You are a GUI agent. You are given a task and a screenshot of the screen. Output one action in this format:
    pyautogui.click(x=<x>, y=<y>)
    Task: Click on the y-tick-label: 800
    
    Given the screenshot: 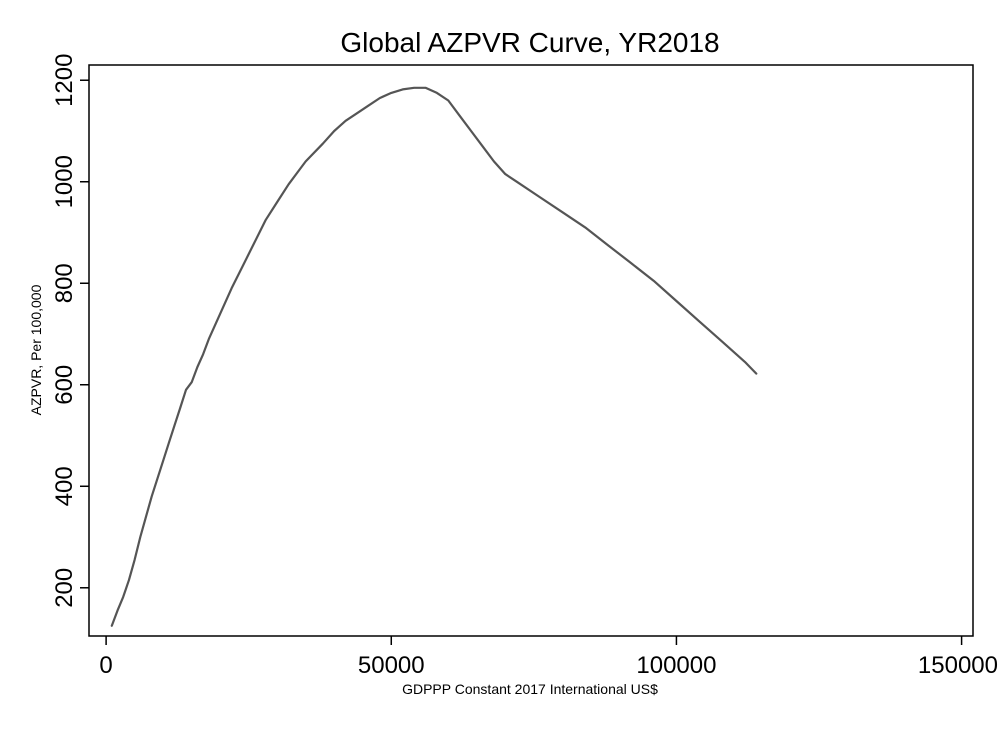 What is the action you would take?
    pyautogui.click(x=64, y=283)
    